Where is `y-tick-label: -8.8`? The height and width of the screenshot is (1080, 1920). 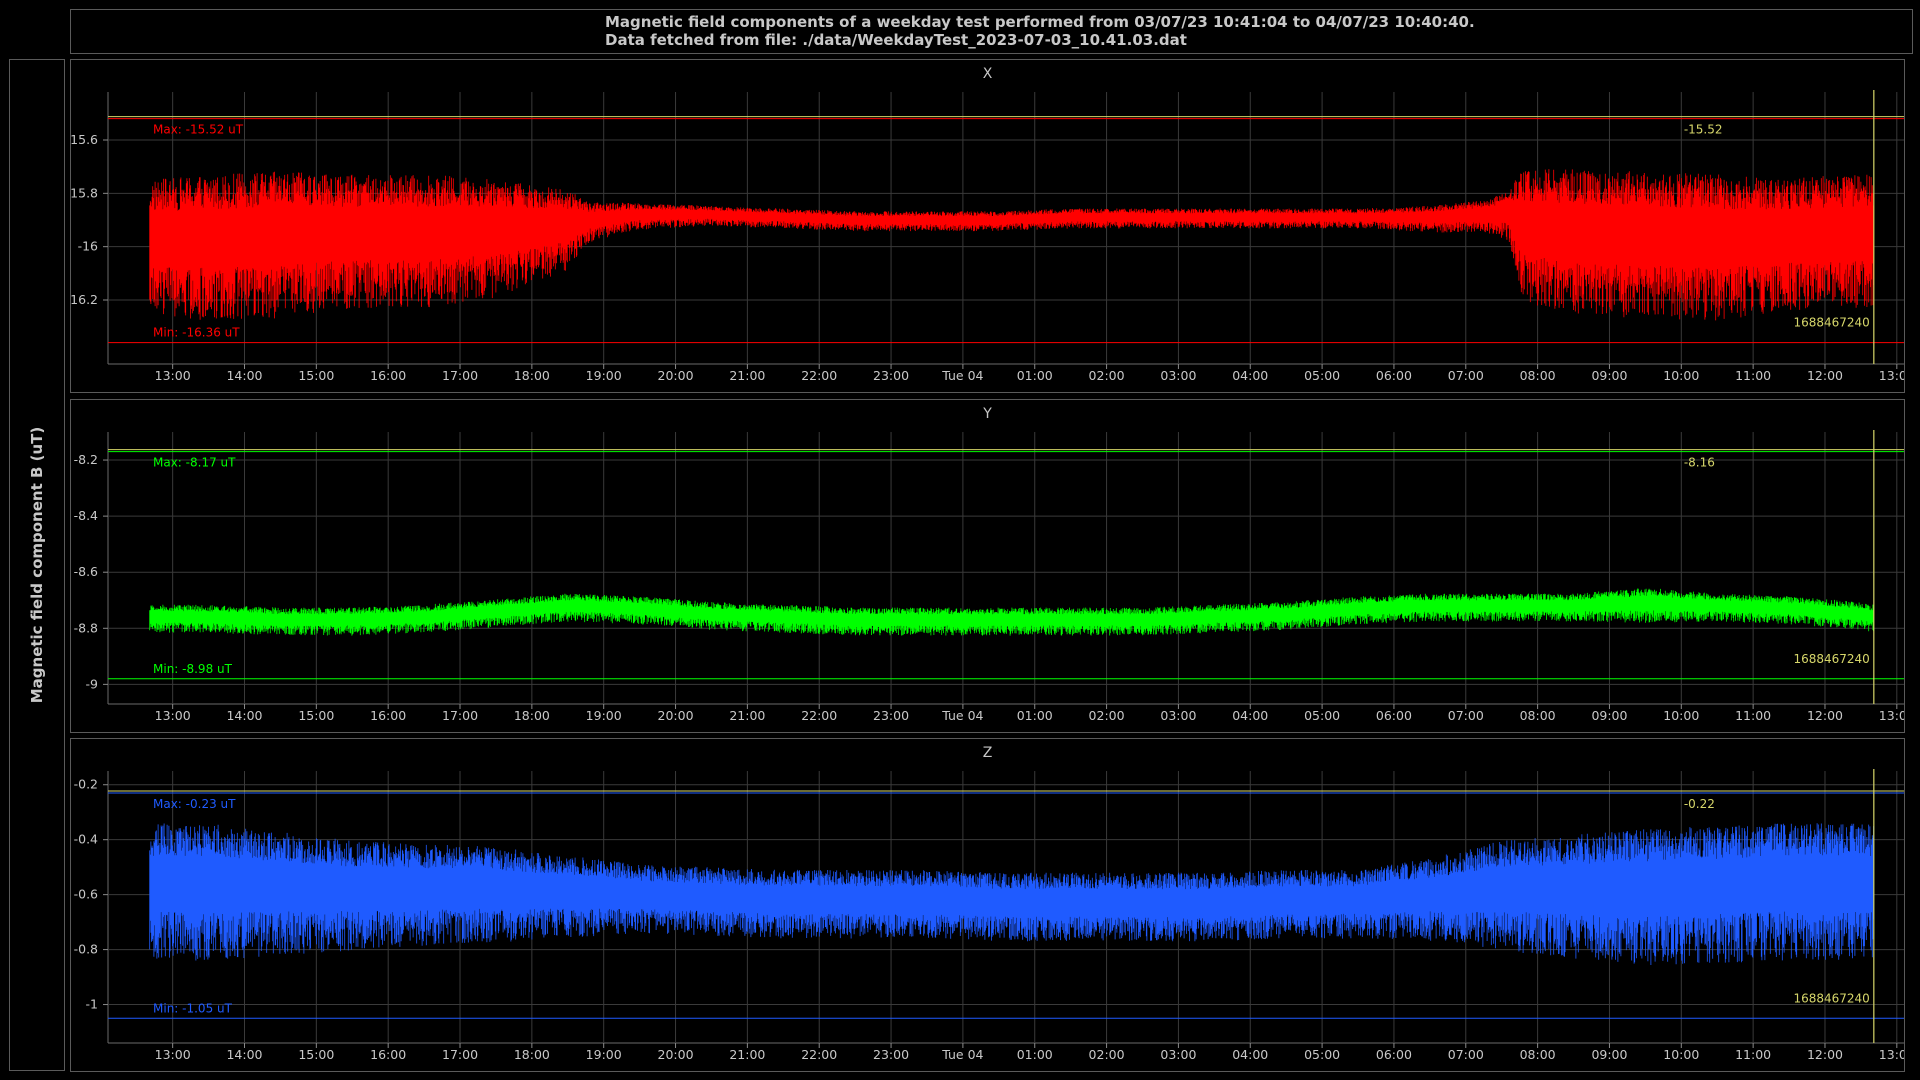
y-tick-label: -8.8 is located at coordinates (86, 627).